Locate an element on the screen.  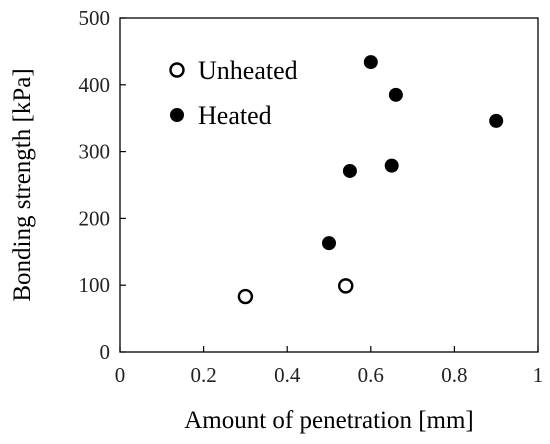
x-tick-label: 0.2 is located at coordinates (203, 375).